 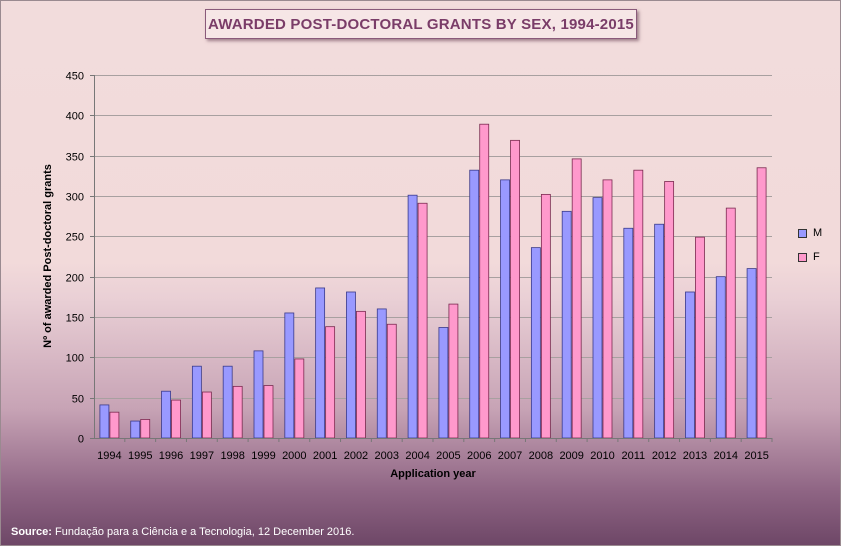 I want to click on bar-m-2001, so click(x=320, y=363).